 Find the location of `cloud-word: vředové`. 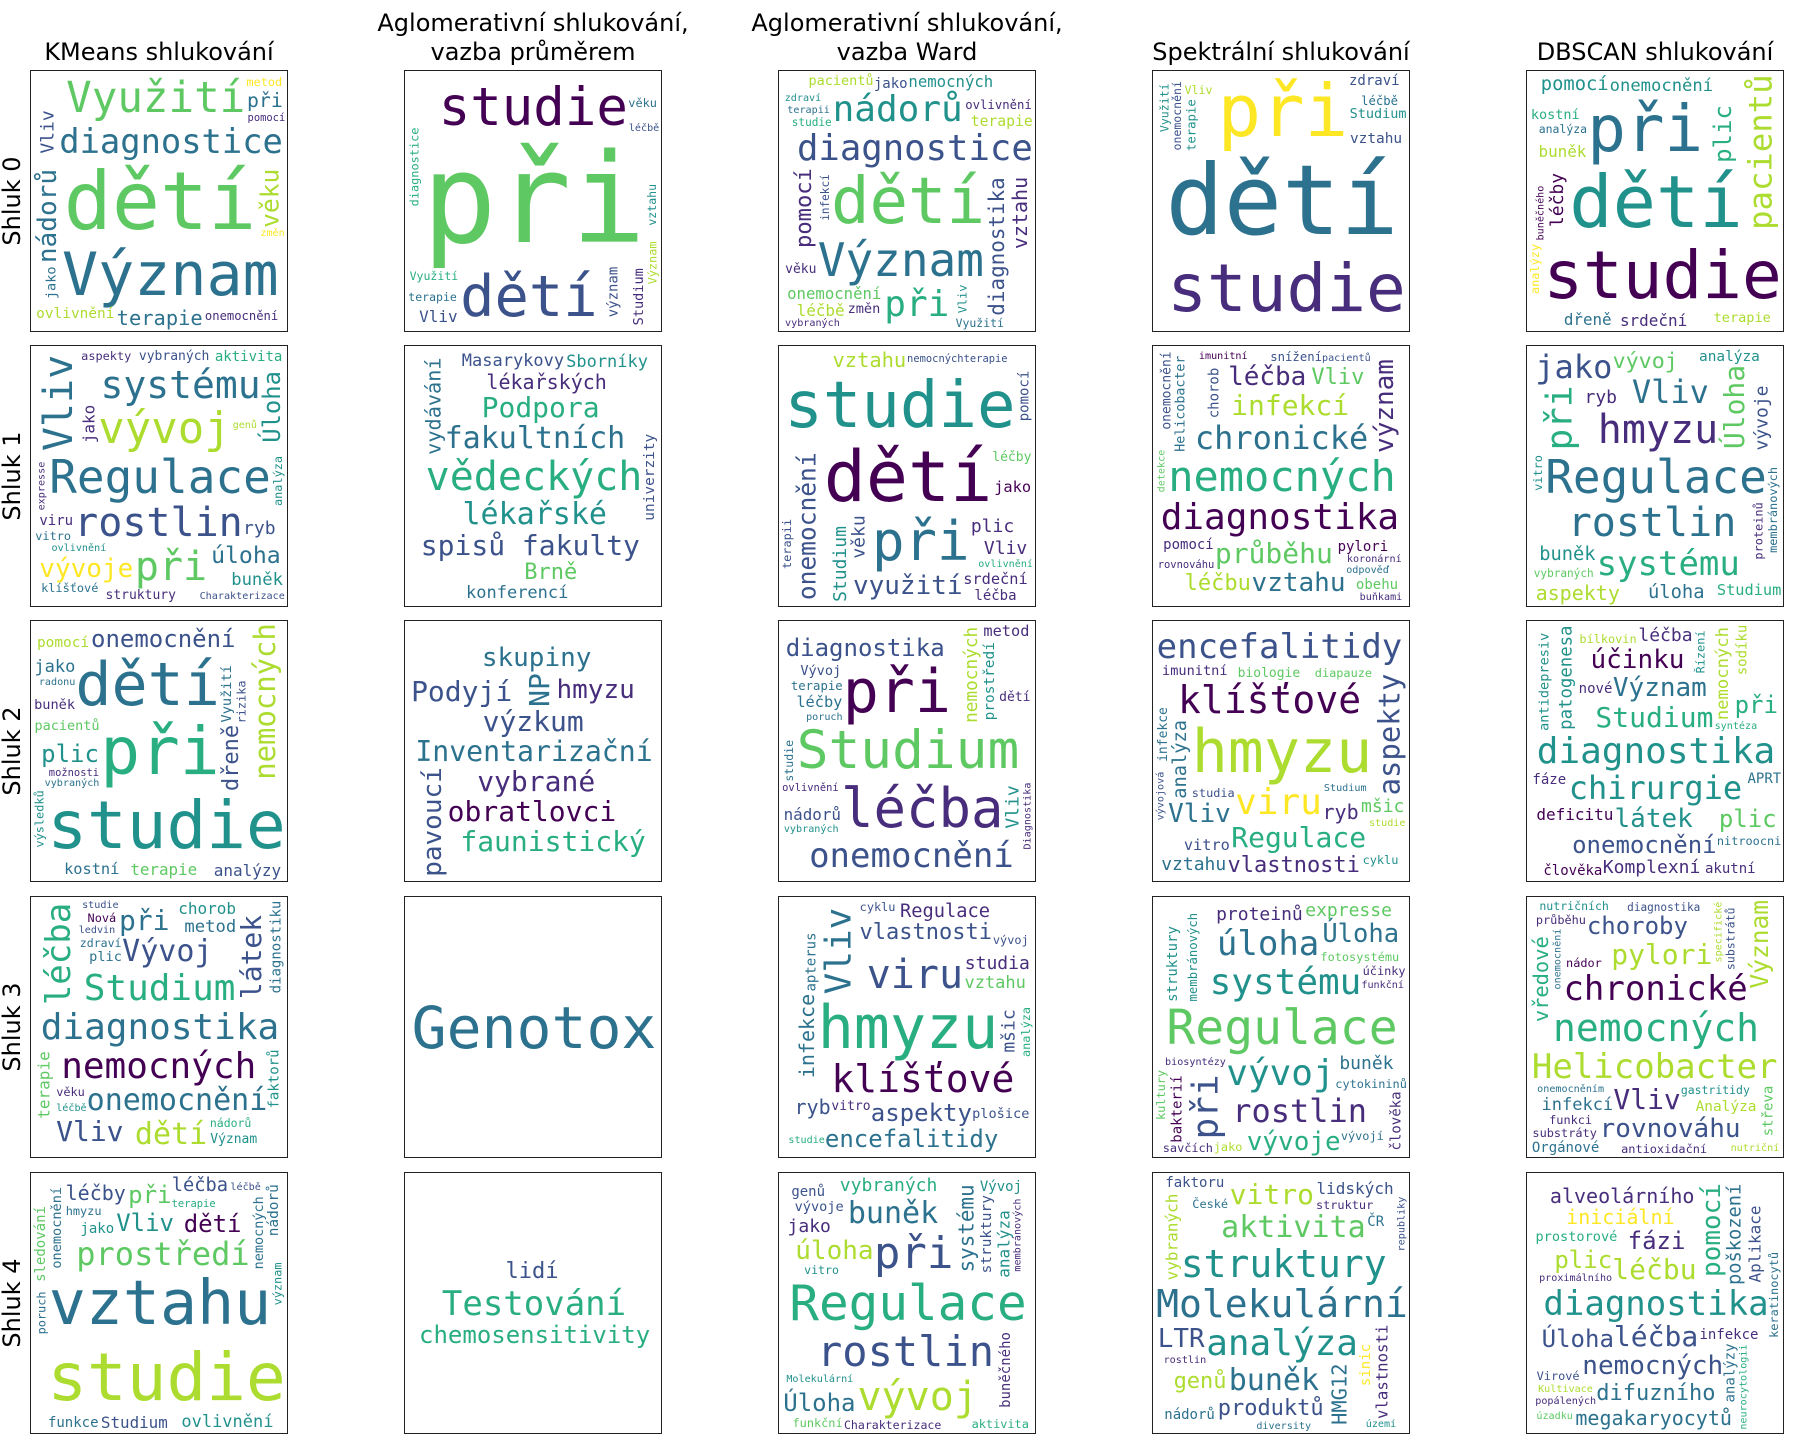

cloud-word: vředové is located at coordinates (1540, 979).